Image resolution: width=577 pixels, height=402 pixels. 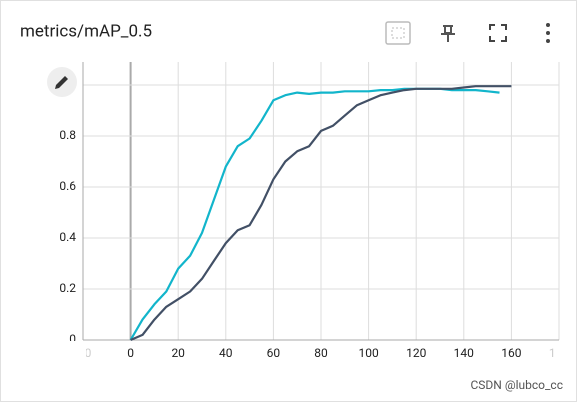 I want to click on fit-button, so click(x=398, y=33).